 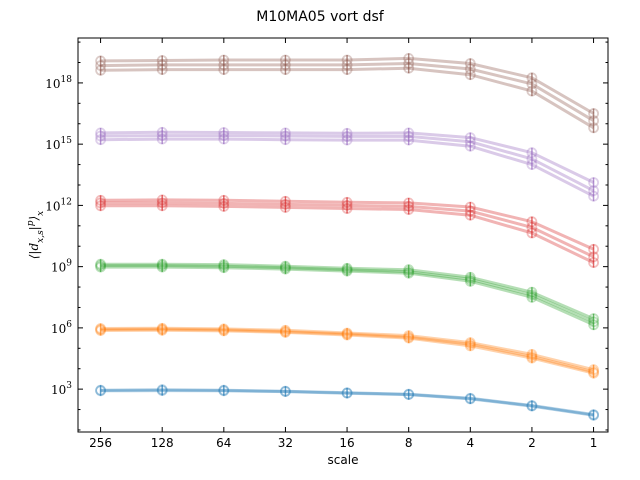 I want to click on y-tick-label: 10⁶, so click(x=61, y=328).